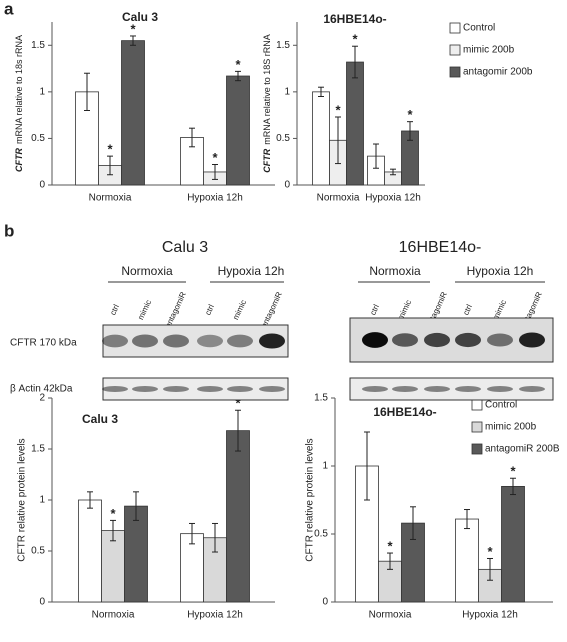  I want to click on blot-row-label: β Actin 42kDa, so click(41, 389).